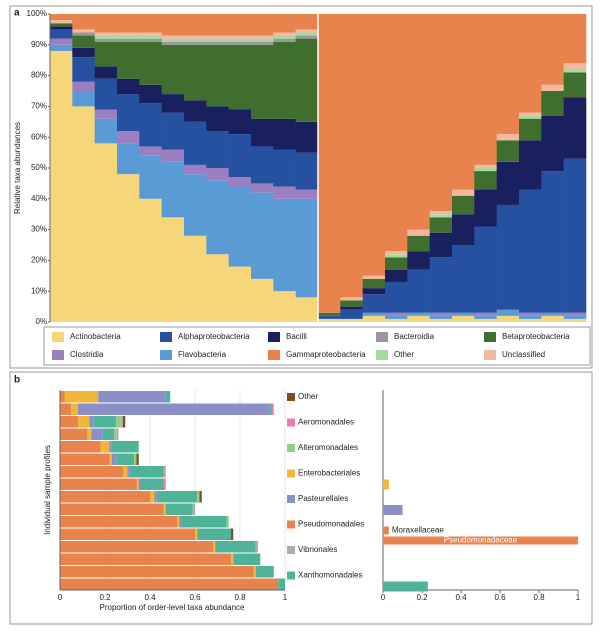 The width and height of the screenshot is (600, 633). What do you see at coordinates (461, 597) in the screenshot?
I see `x-tick-label: 0.4` at bounding box center [461, 597].